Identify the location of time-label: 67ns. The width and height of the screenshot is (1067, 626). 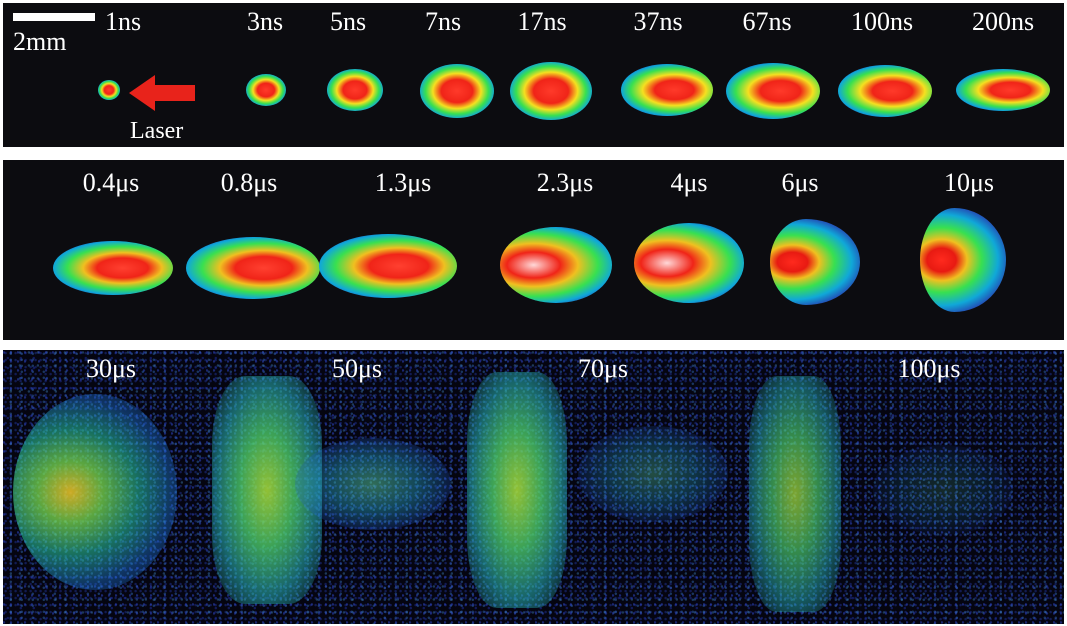
(767, 21).